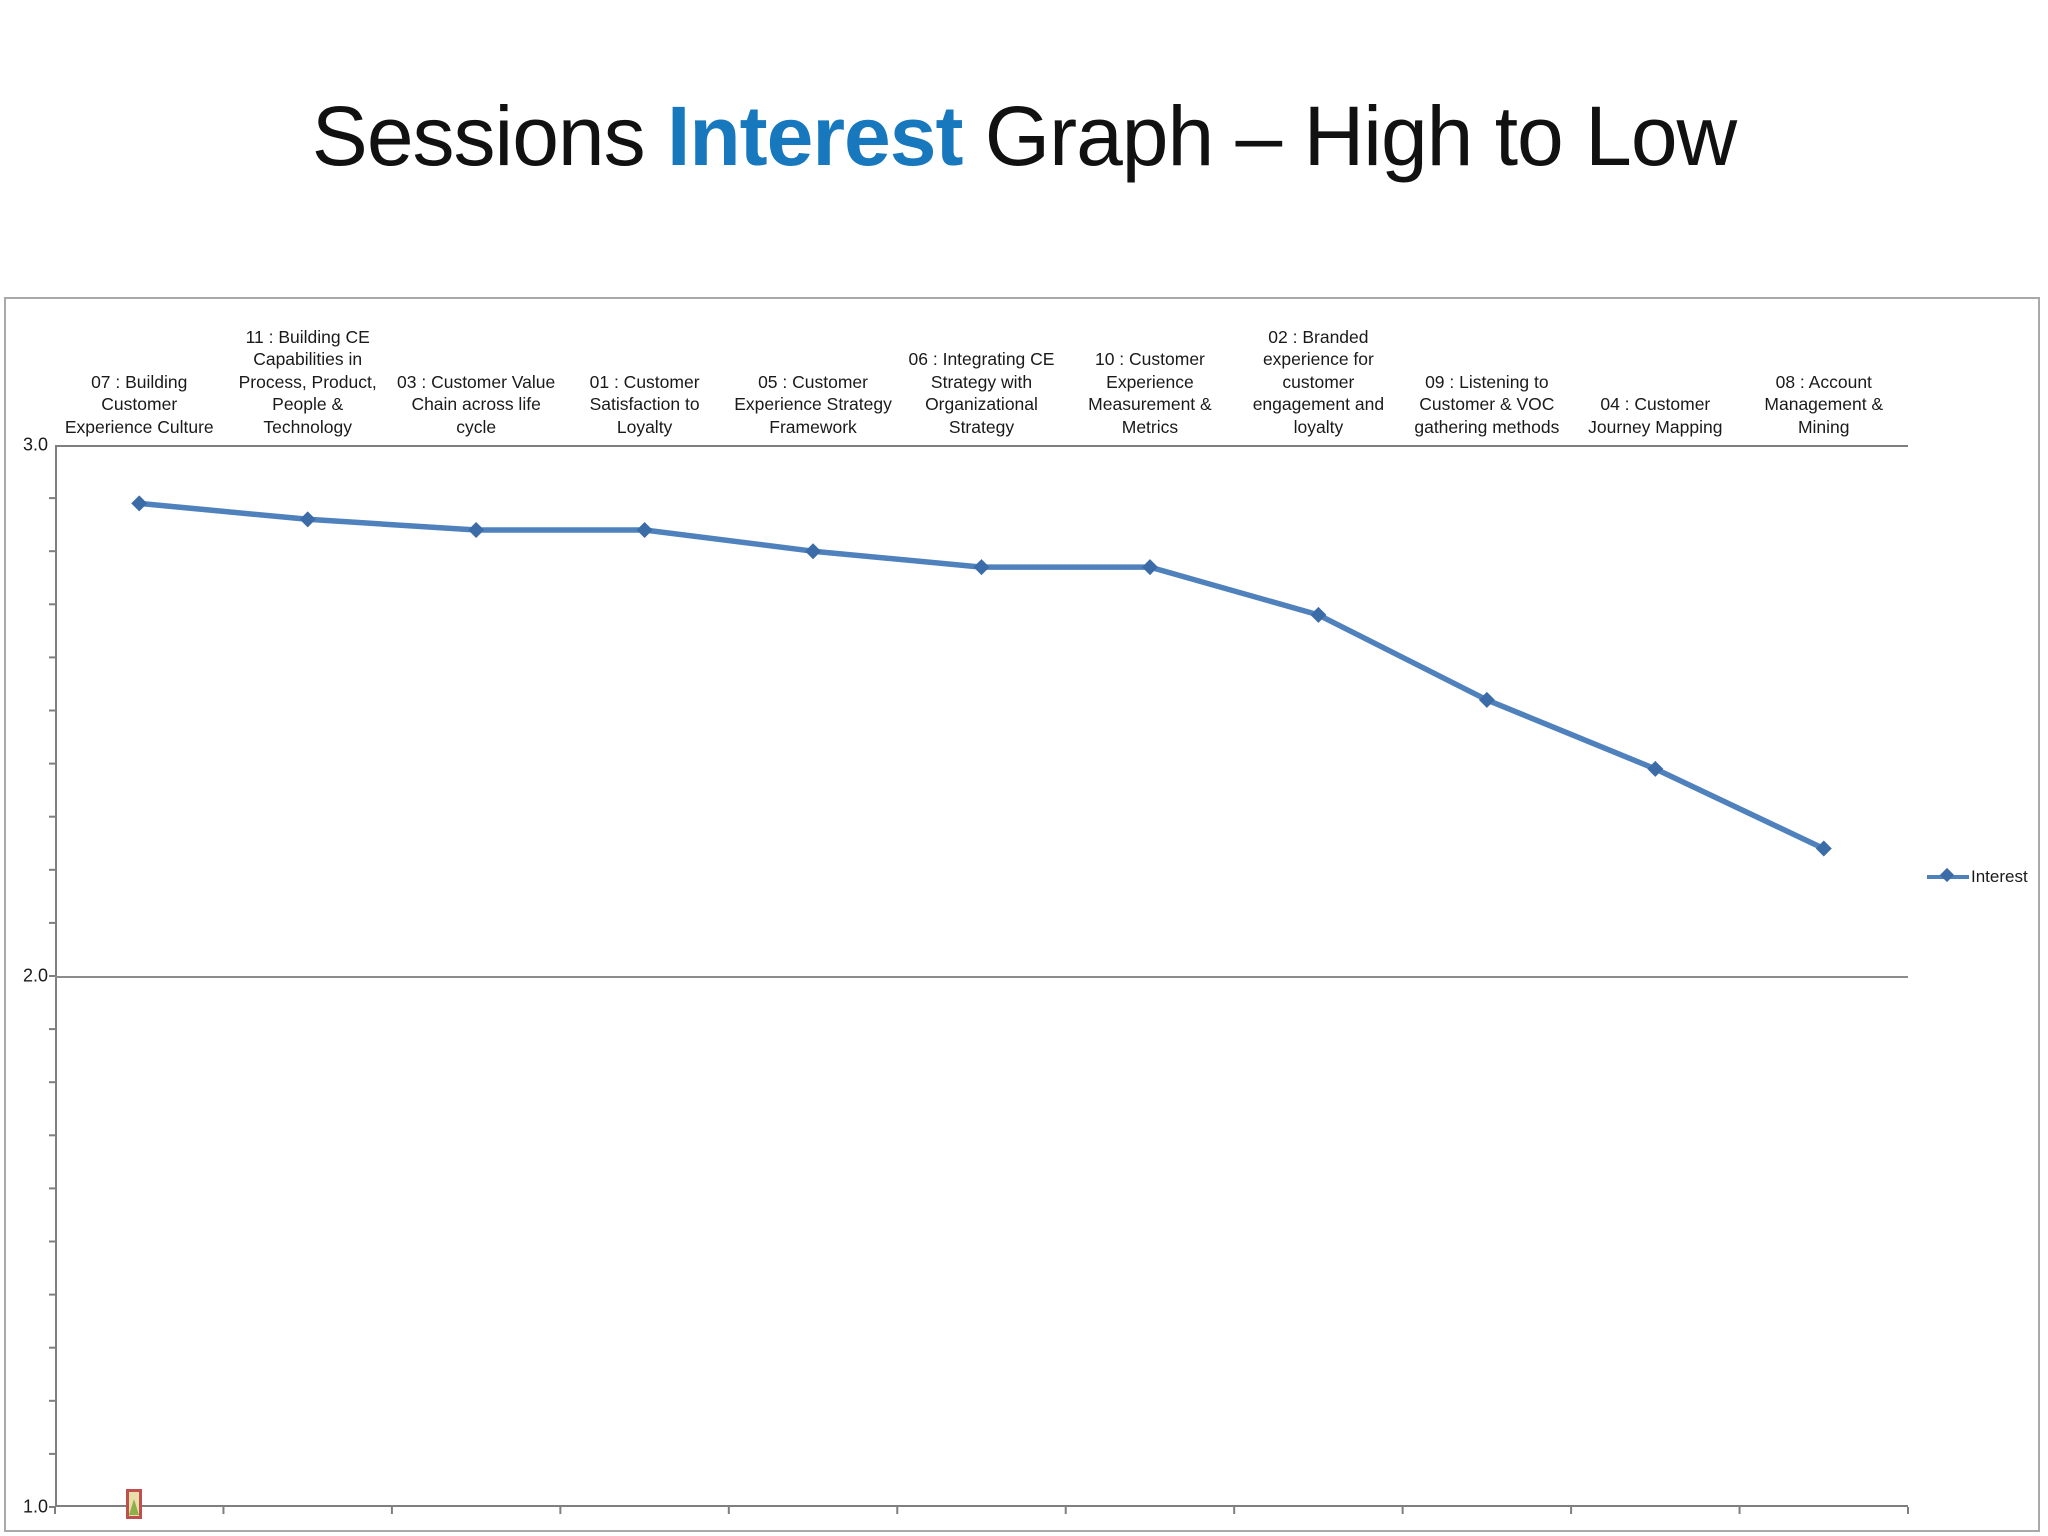 Image resolution: width=2048 pixels, height=1536 pixels. What do you see at coordinates (1655, 415) in the screenshot?
I see `category-label: 04 : Customer Journey Mapping` at bounding box center [1655, 415].